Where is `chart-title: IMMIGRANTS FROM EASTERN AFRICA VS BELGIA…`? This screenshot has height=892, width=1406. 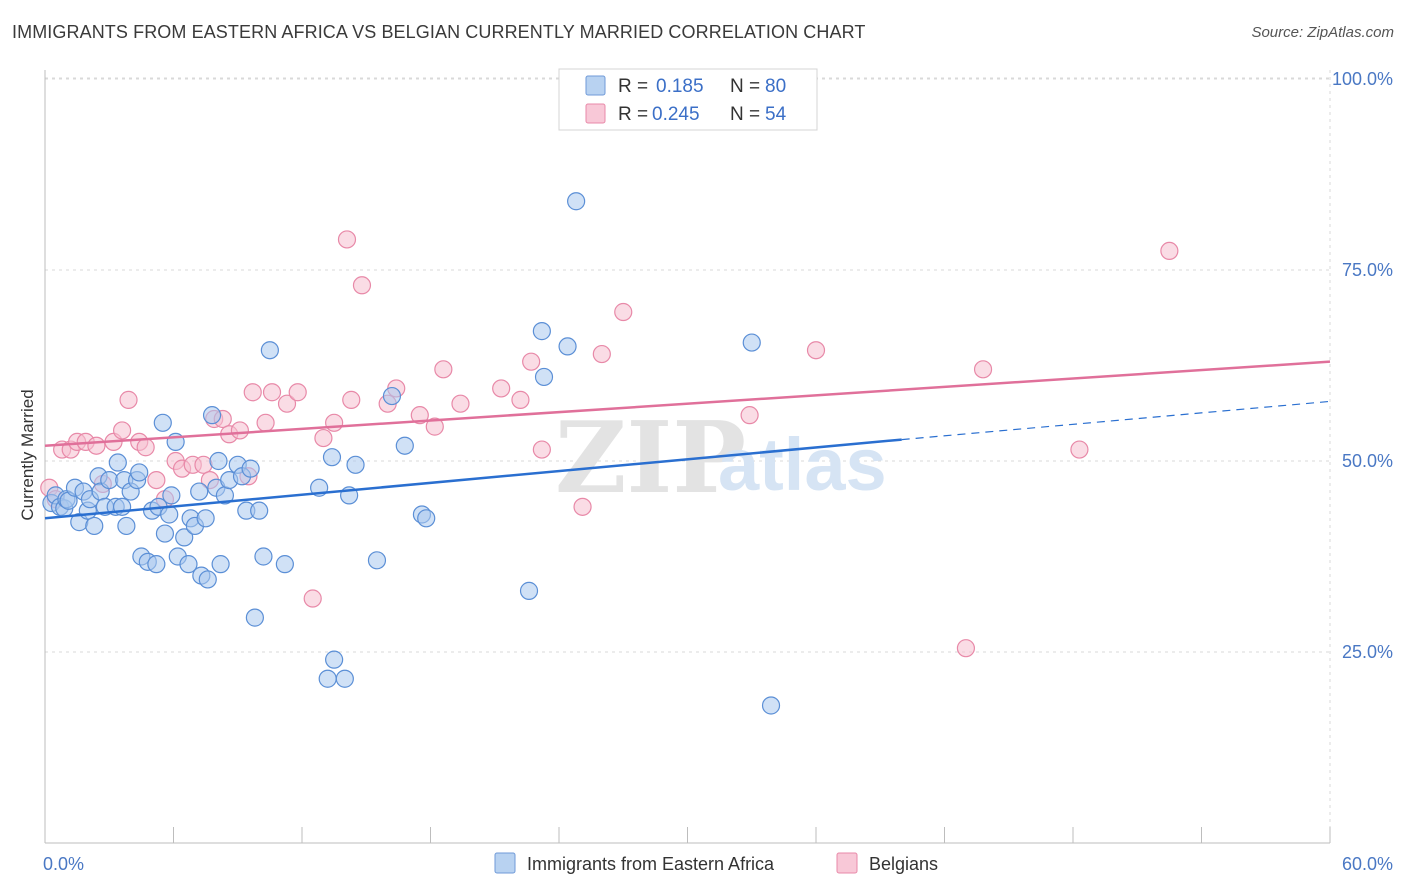
chart-title: IMMIGRANTS FROM EASTERN AFRICA VS BELGIA… is located at coordinates (439, 32).